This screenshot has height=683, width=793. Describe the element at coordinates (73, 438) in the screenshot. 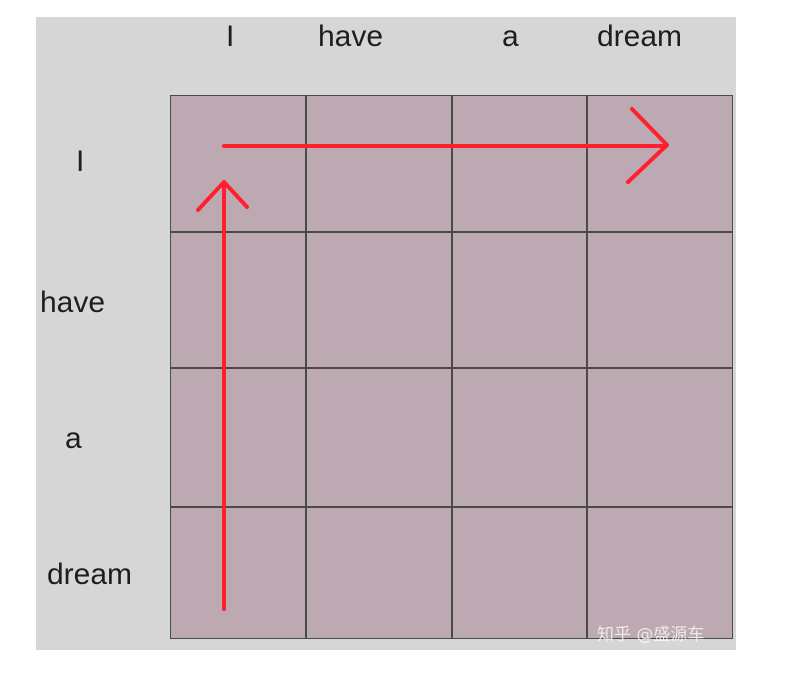

I see `row-label-a: a` at that location.